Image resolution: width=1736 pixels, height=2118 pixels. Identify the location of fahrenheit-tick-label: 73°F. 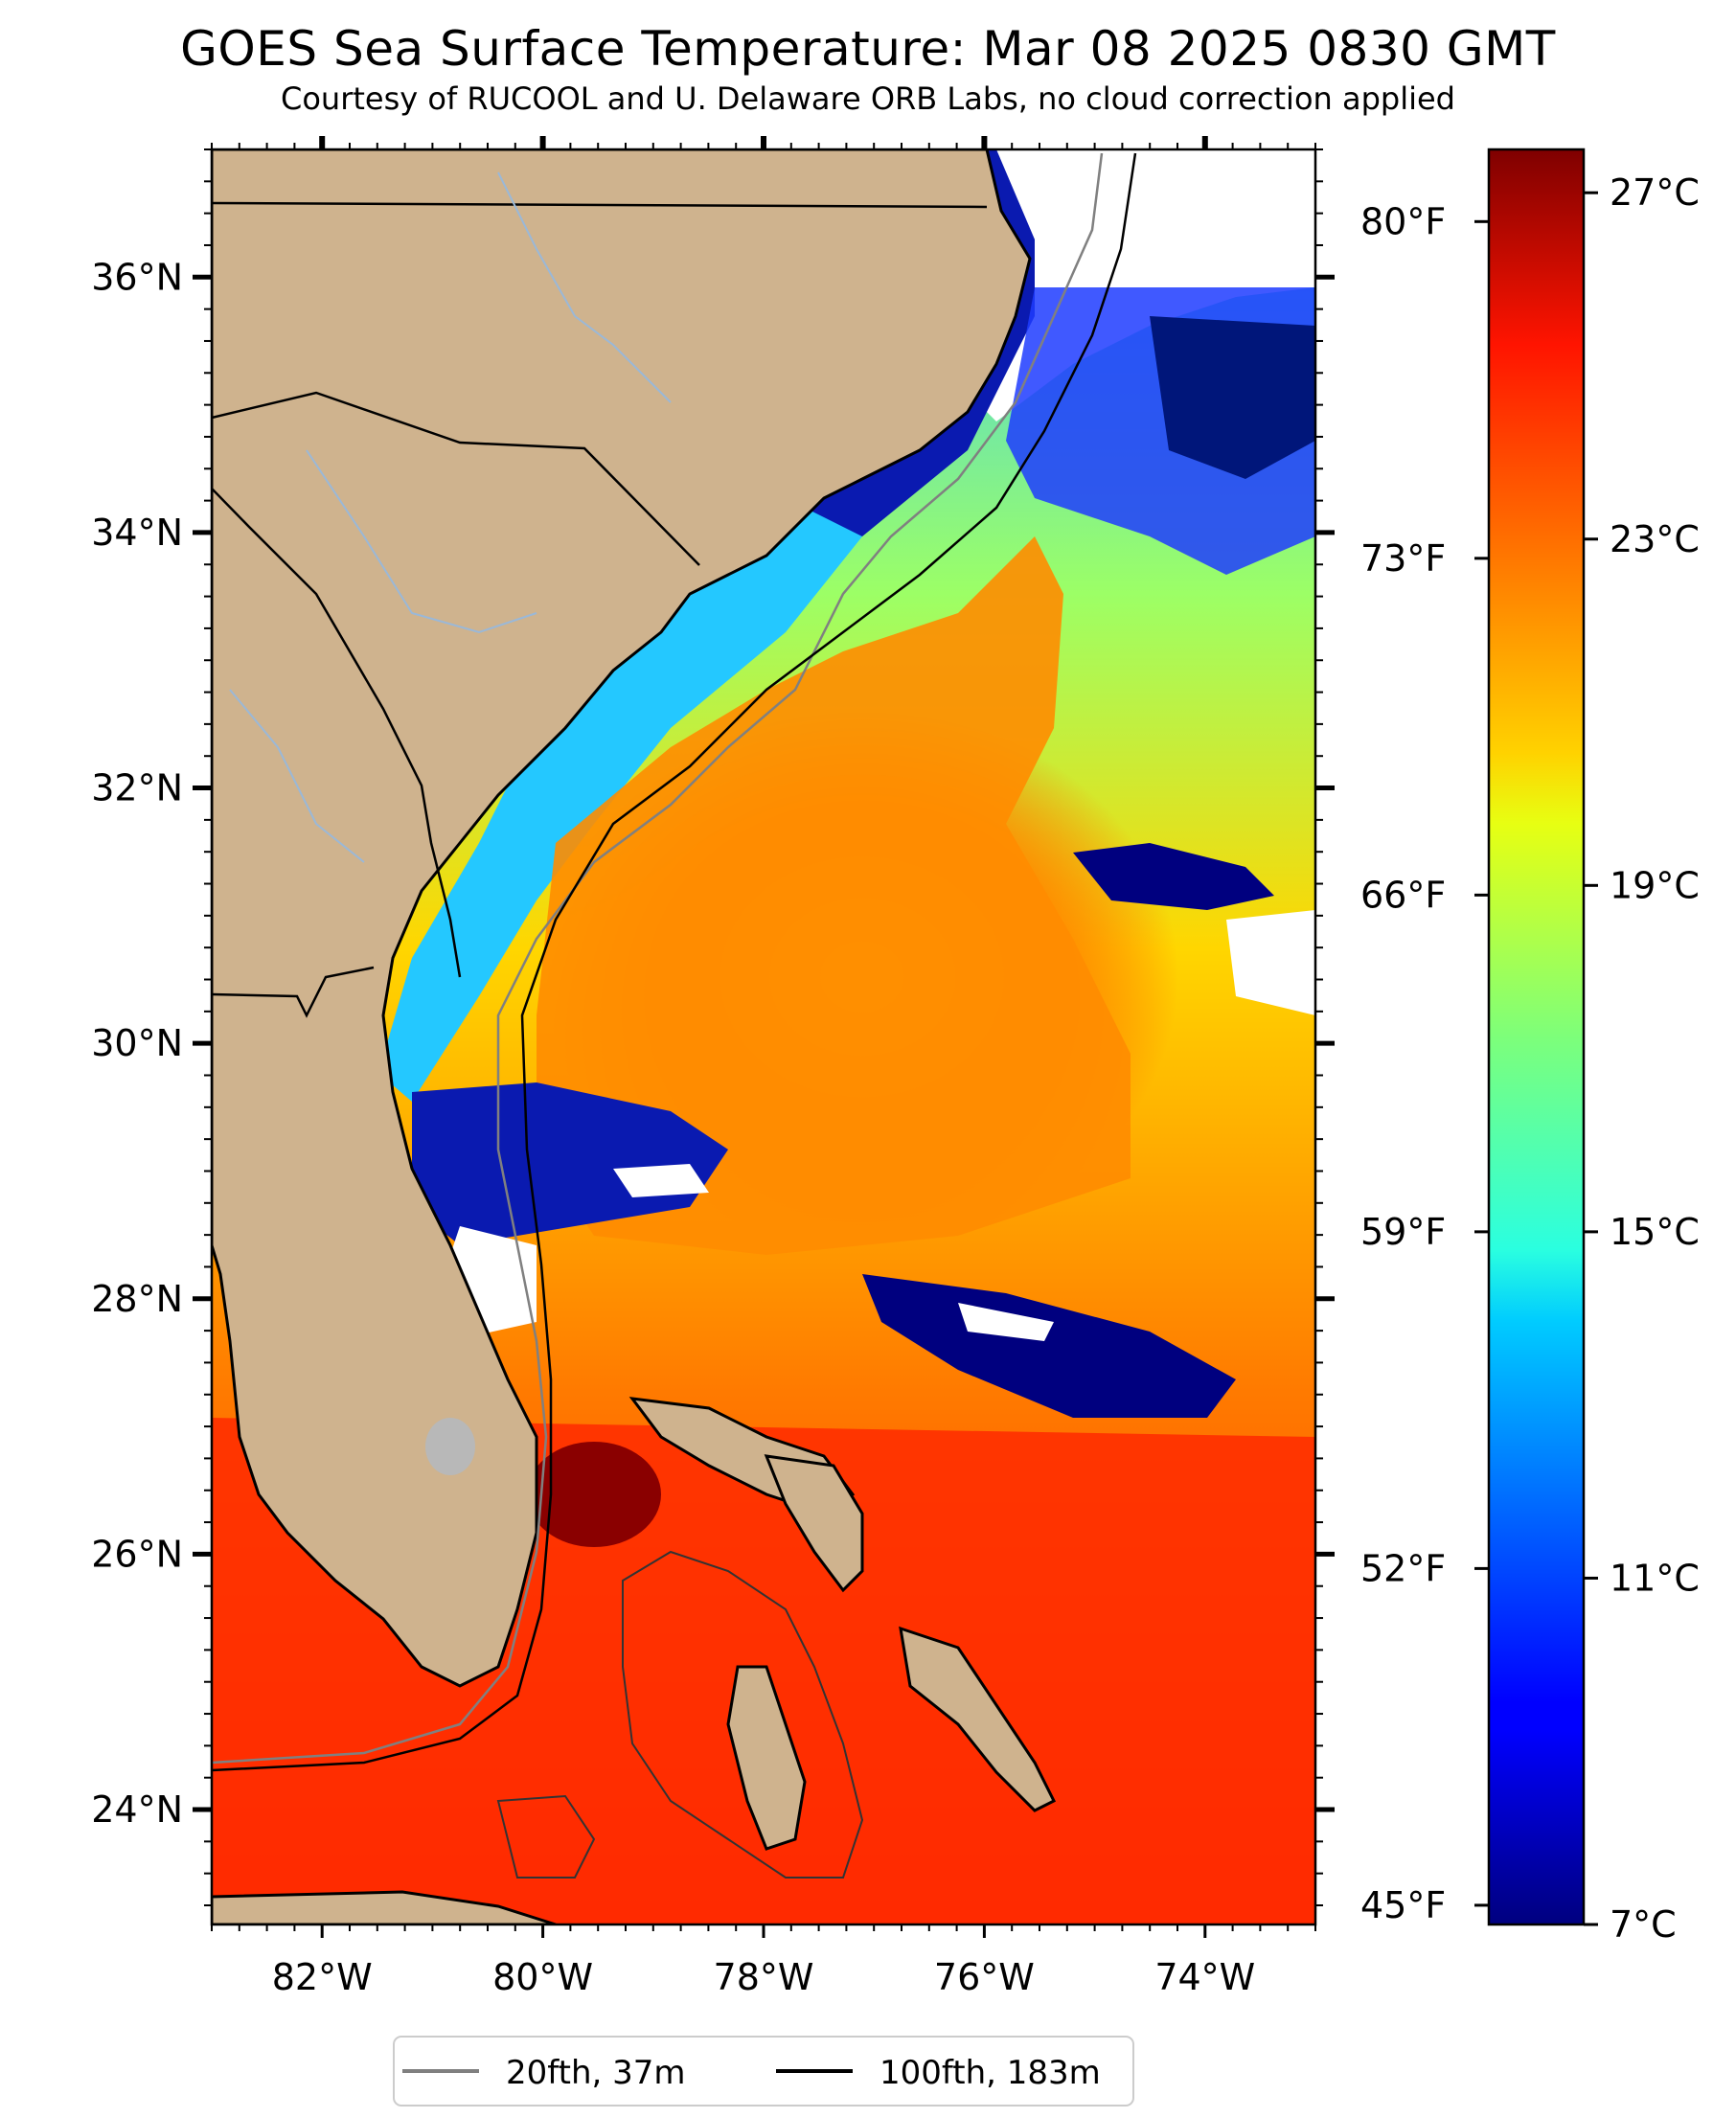
(1403, 558).